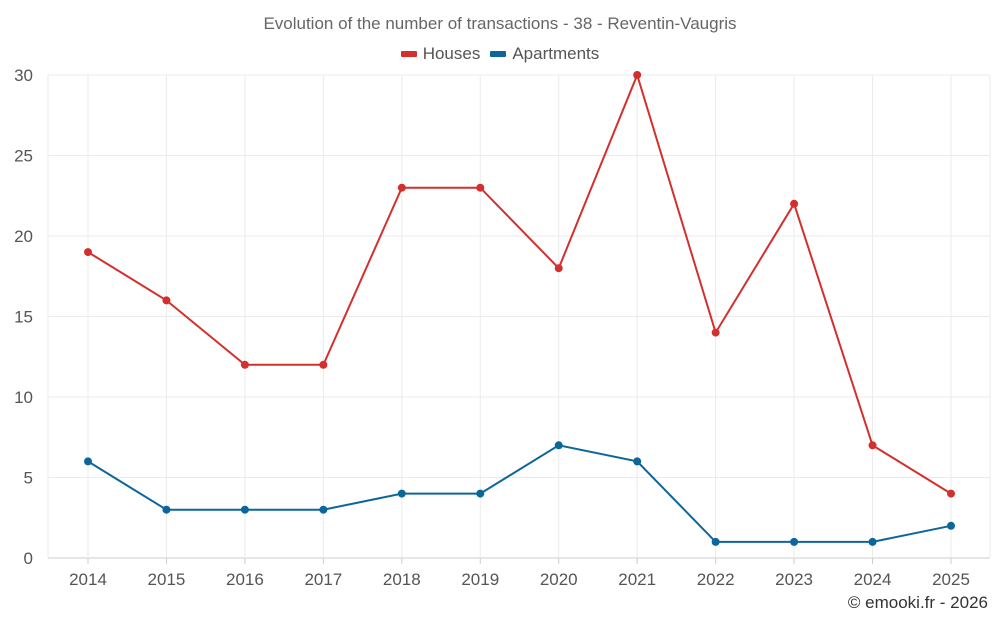 Image resolution: width=1000 pixels, height=625 pixels. I want to click on x-tick-label: 2025, so click(951, 579).